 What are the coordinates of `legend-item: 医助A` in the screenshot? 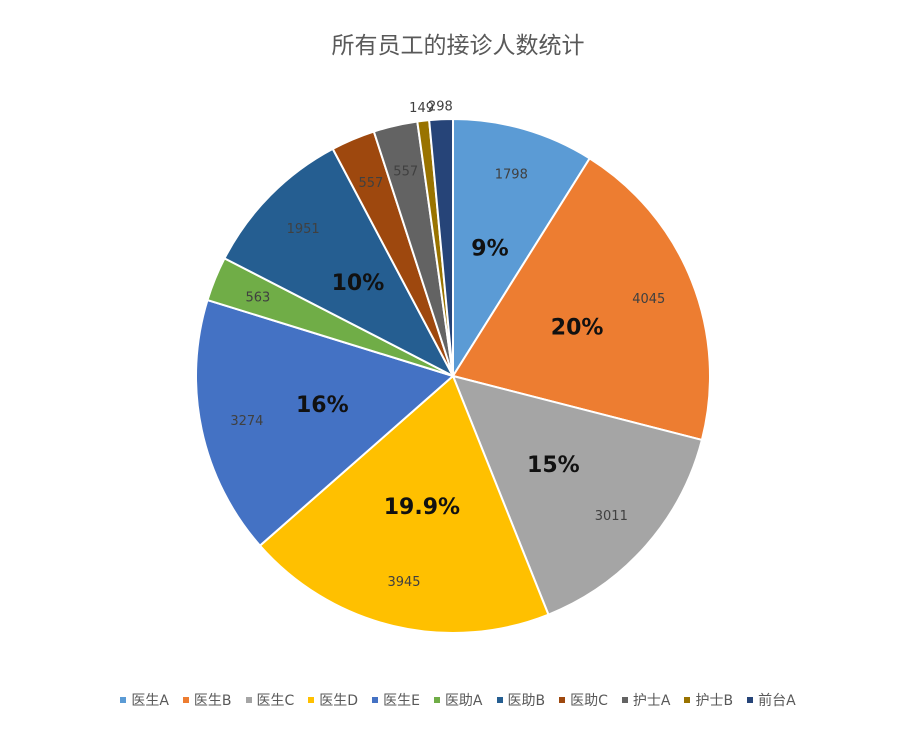 It's located at (458, 700).